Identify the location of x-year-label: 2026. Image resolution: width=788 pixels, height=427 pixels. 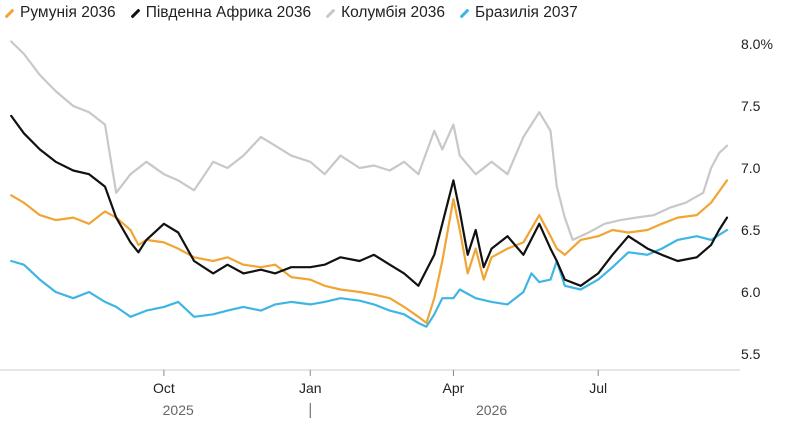
(491, 410).